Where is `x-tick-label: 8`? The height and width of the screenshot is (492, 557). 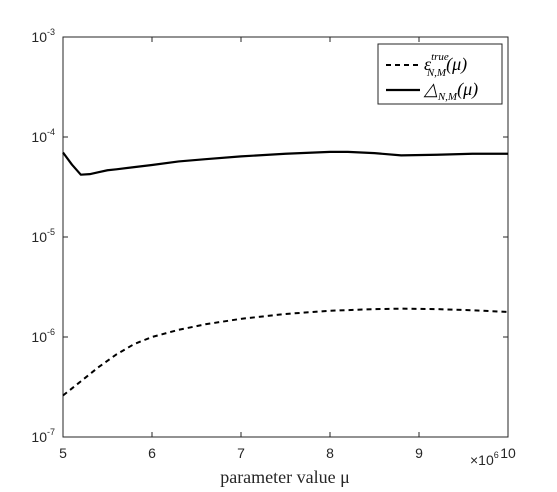 x-tick-label: 8 is located at coordinates (330, 453).